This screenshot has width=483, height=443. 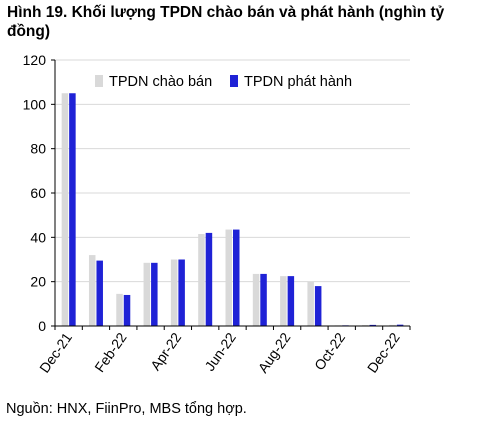 What do you see at coordinates (55, 352) in the screenshot?
I see `x-tick-label: Dec-21` at bounding box center [55, 352].